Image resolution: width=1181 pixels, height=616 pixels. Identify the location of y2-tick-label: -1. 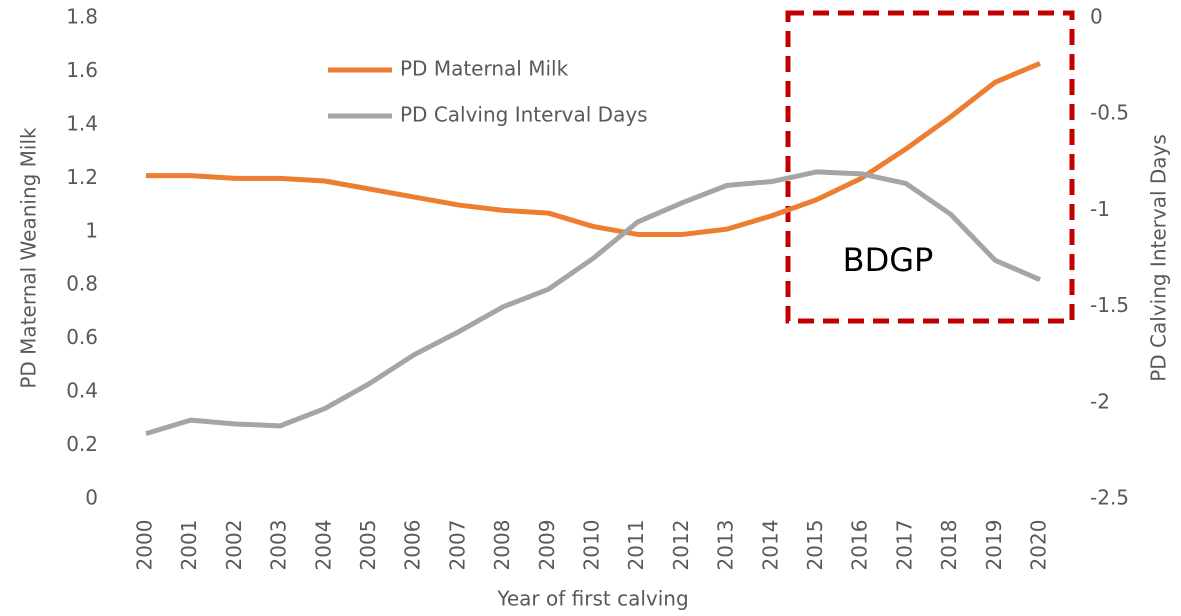
(1100, 209).